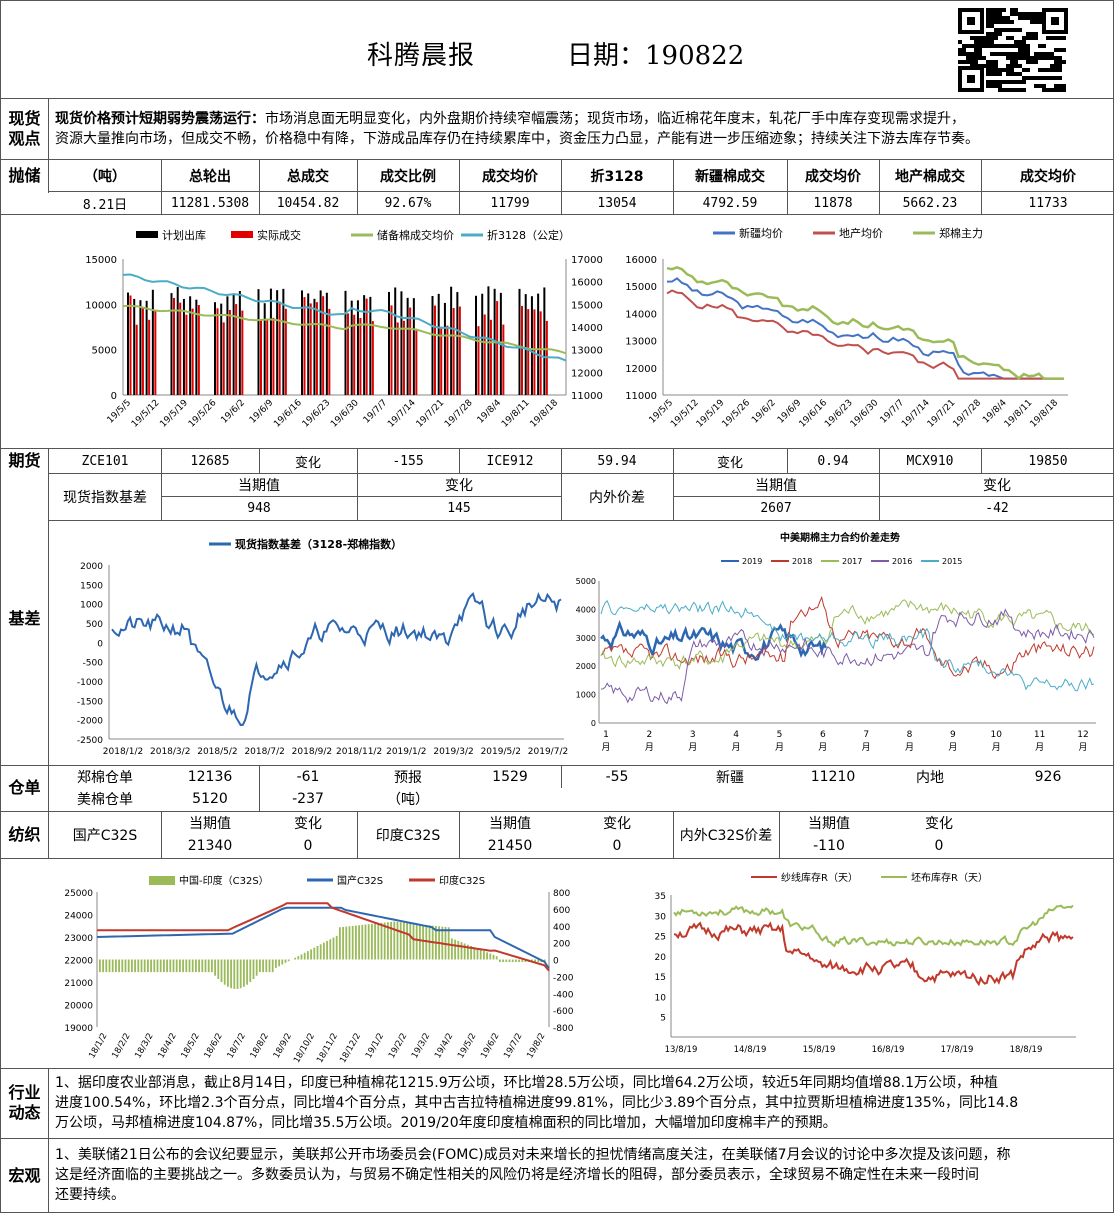  I want to click on futures-cell-3: -155, so click(408, 461).